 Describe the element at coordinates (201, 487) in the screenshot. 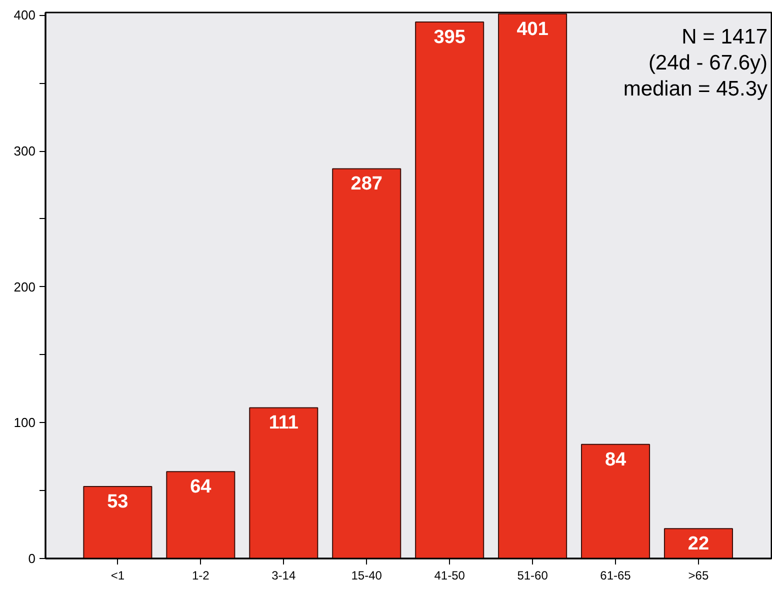

I see `data-label: 64` at that location.